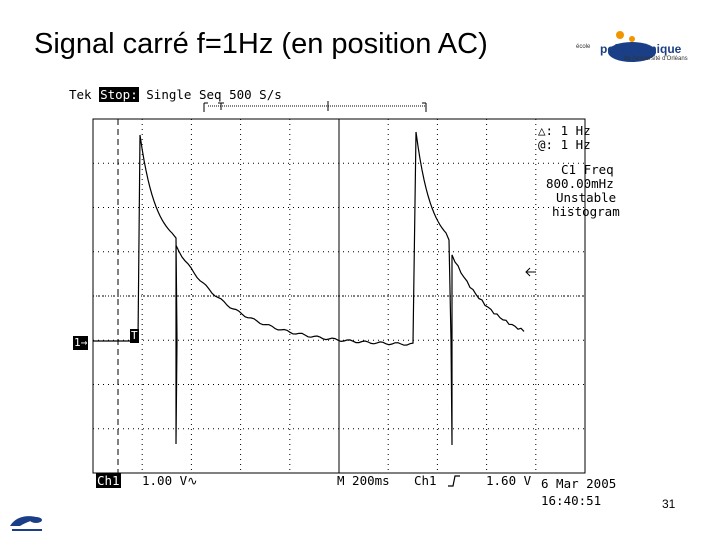 The width and height of the screenshot is (720, 540). I want to click on channel-label: Ch1, so click(108, 480).